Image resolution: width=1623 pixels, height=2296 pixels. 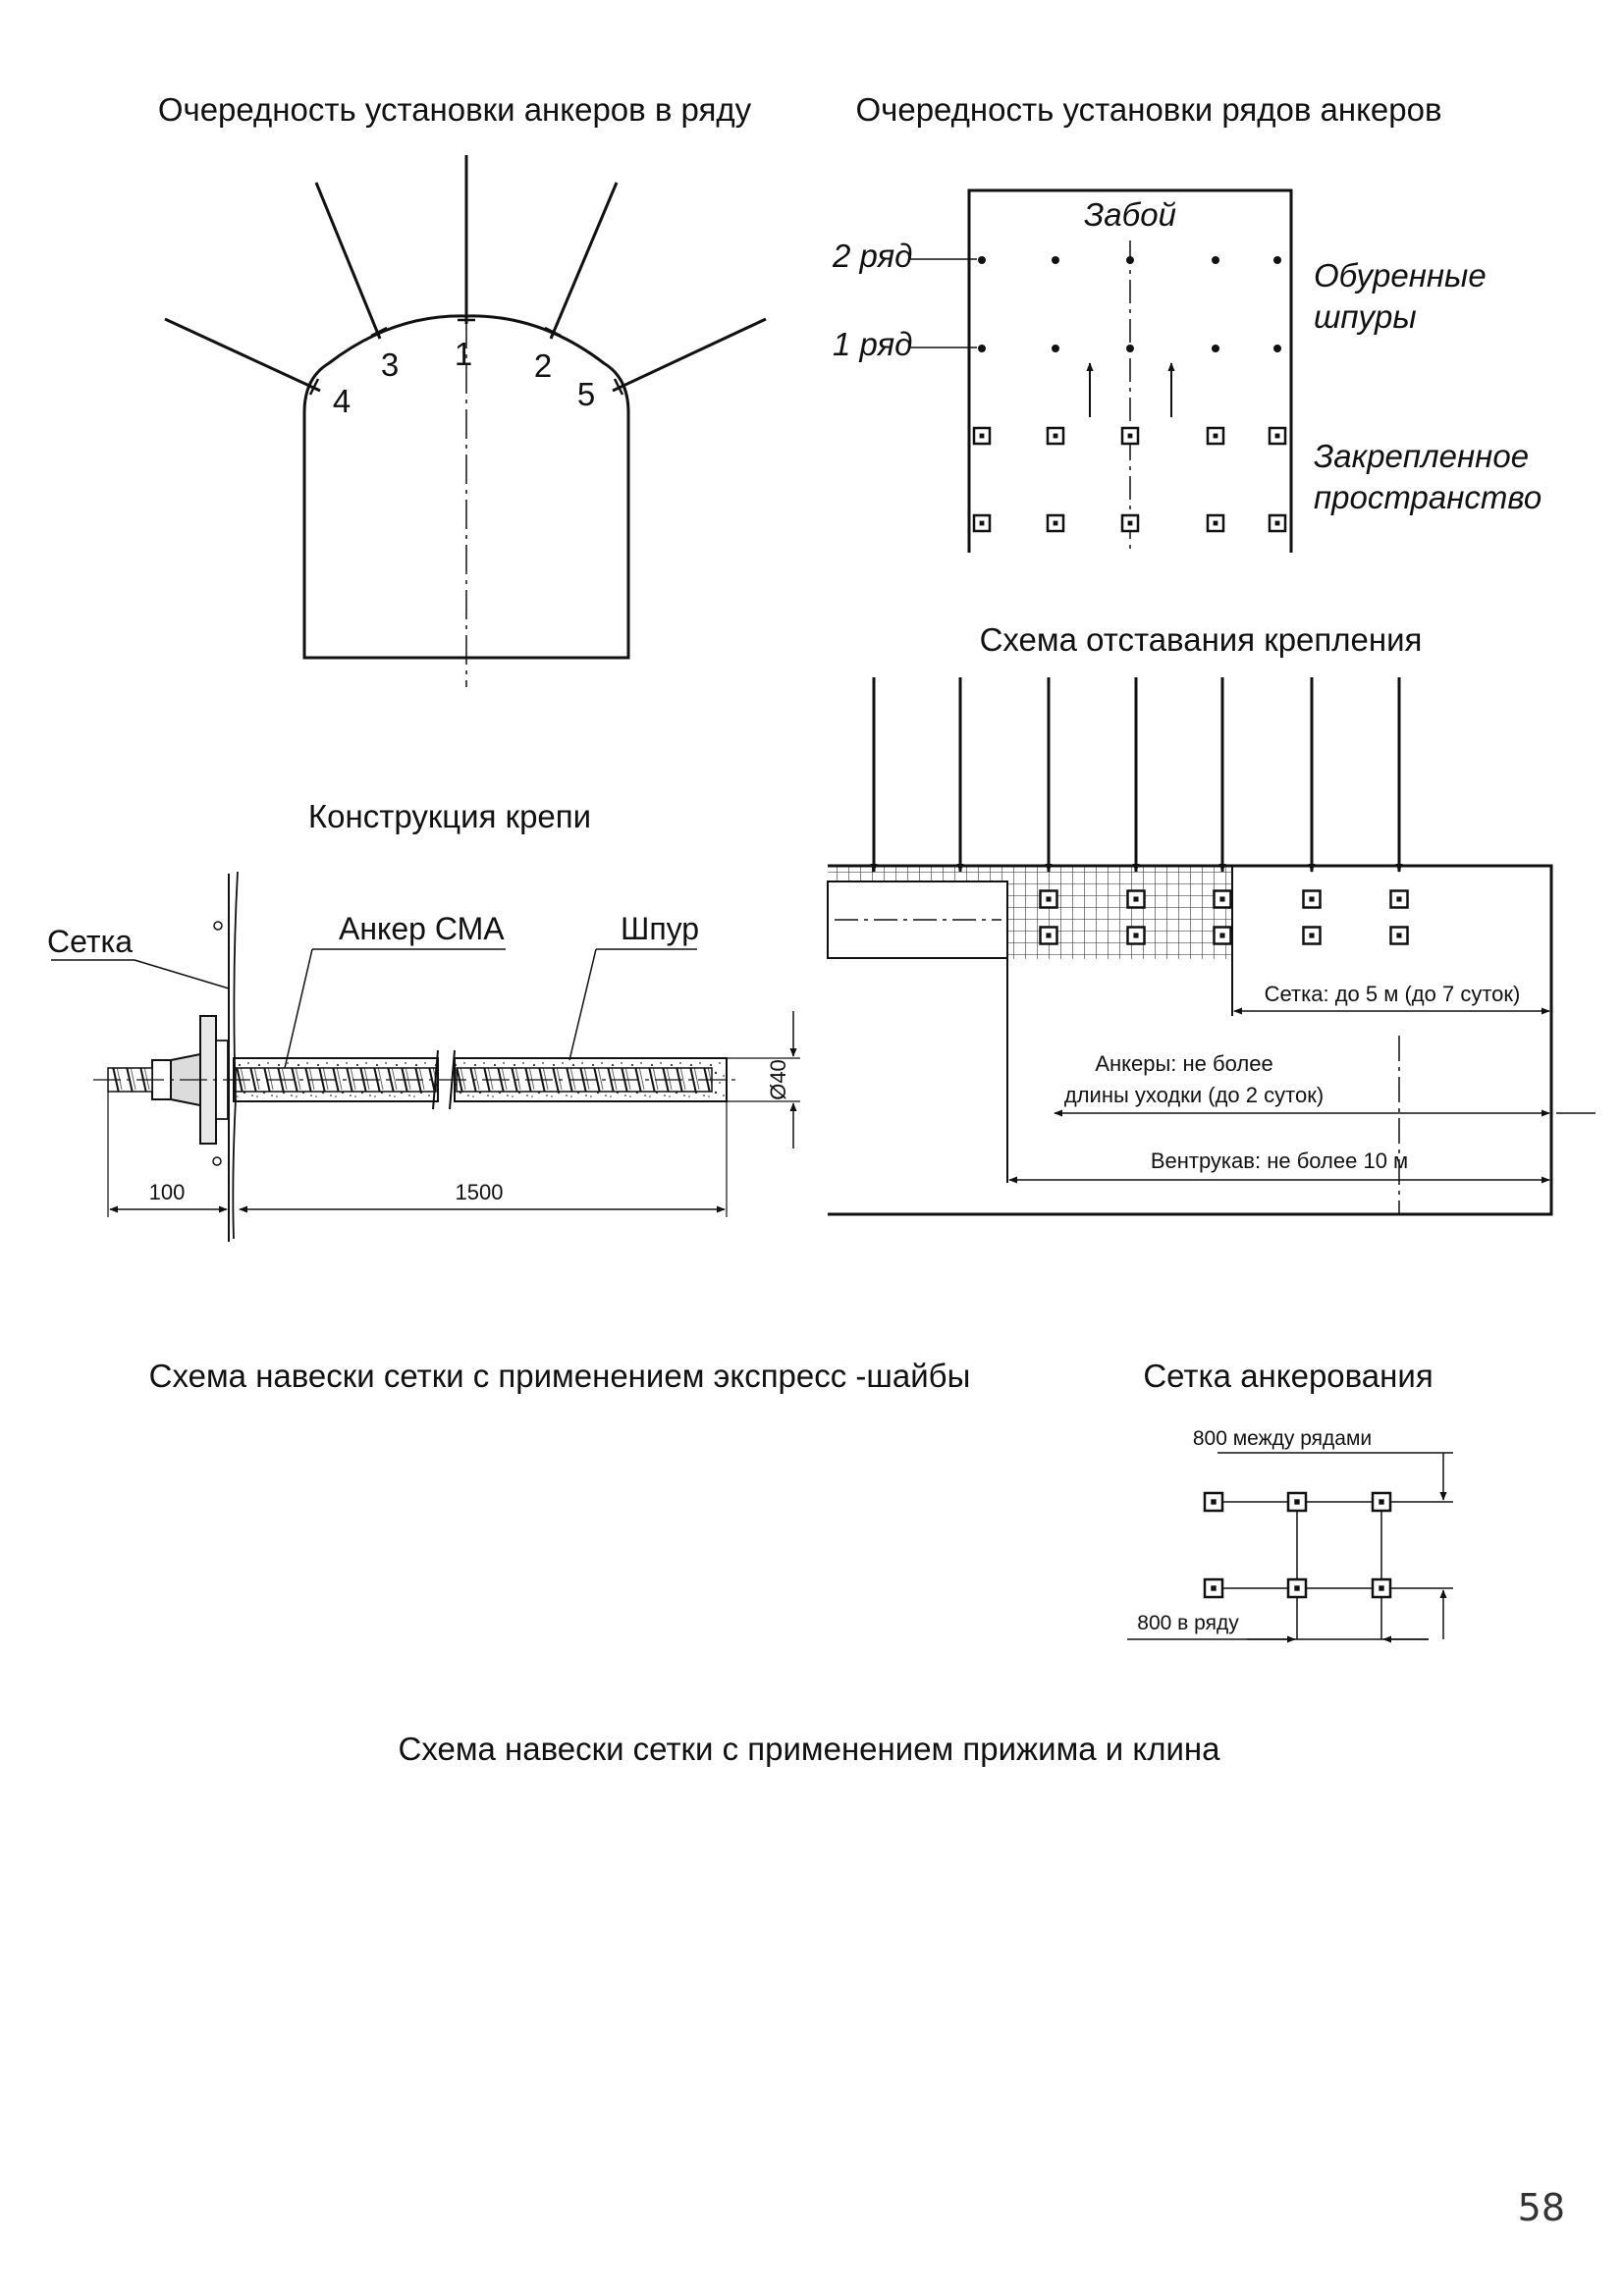 I want to click on secured-space-label: Закрепленное, so click(x=1422, y=456).